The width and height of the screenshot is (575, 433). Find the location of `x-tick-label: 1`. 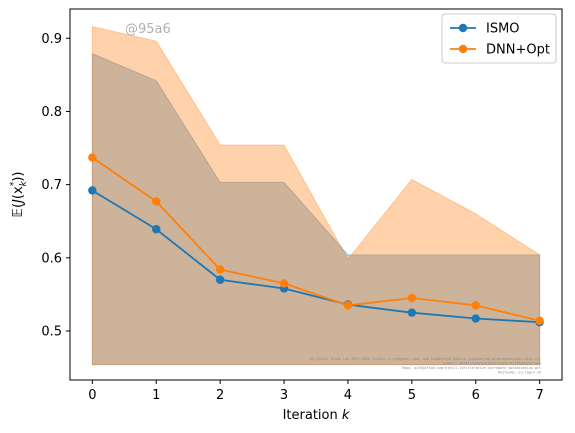

x-tick-label: 1 is located at coordinates (156, 395).